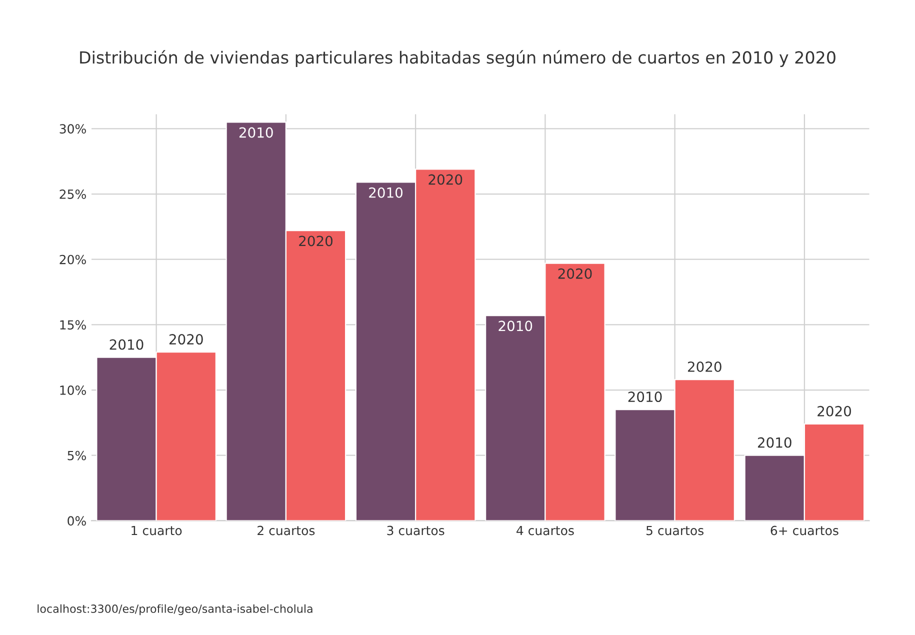 This screenshot has height=635, width=915. What do you see at coordinates (73, 194) in the screenshot?
I see `y-tick-label: 25%` at bounding box center [73, 194].